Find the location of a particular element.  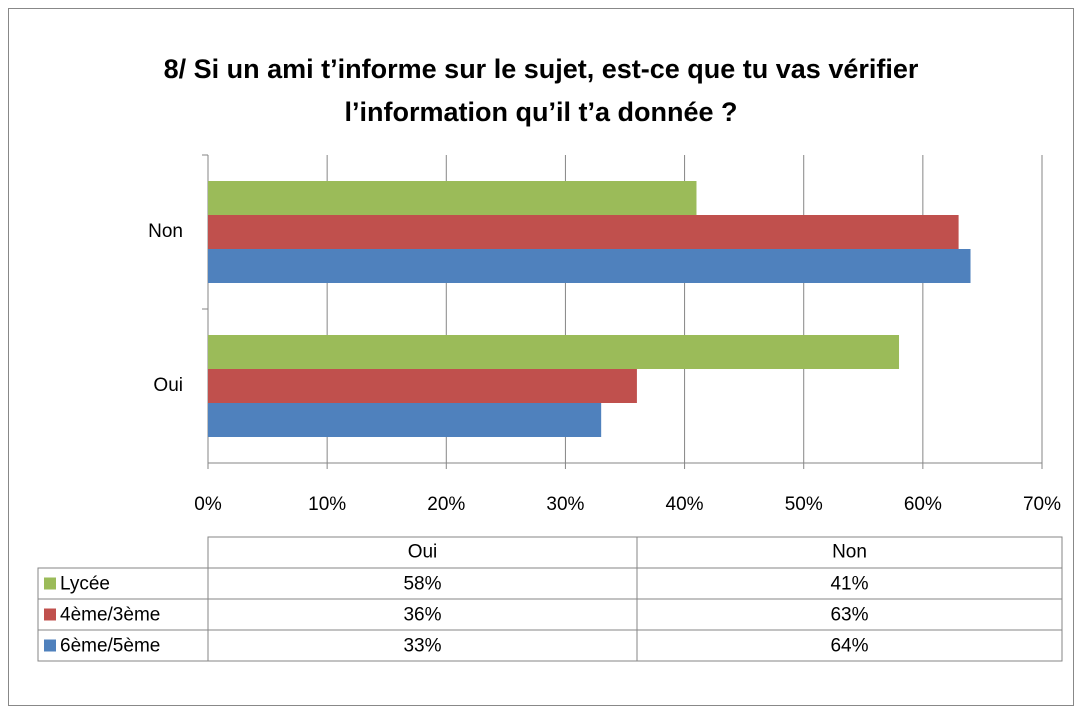

table-cell: 64% is located at coordinates (849, 646).